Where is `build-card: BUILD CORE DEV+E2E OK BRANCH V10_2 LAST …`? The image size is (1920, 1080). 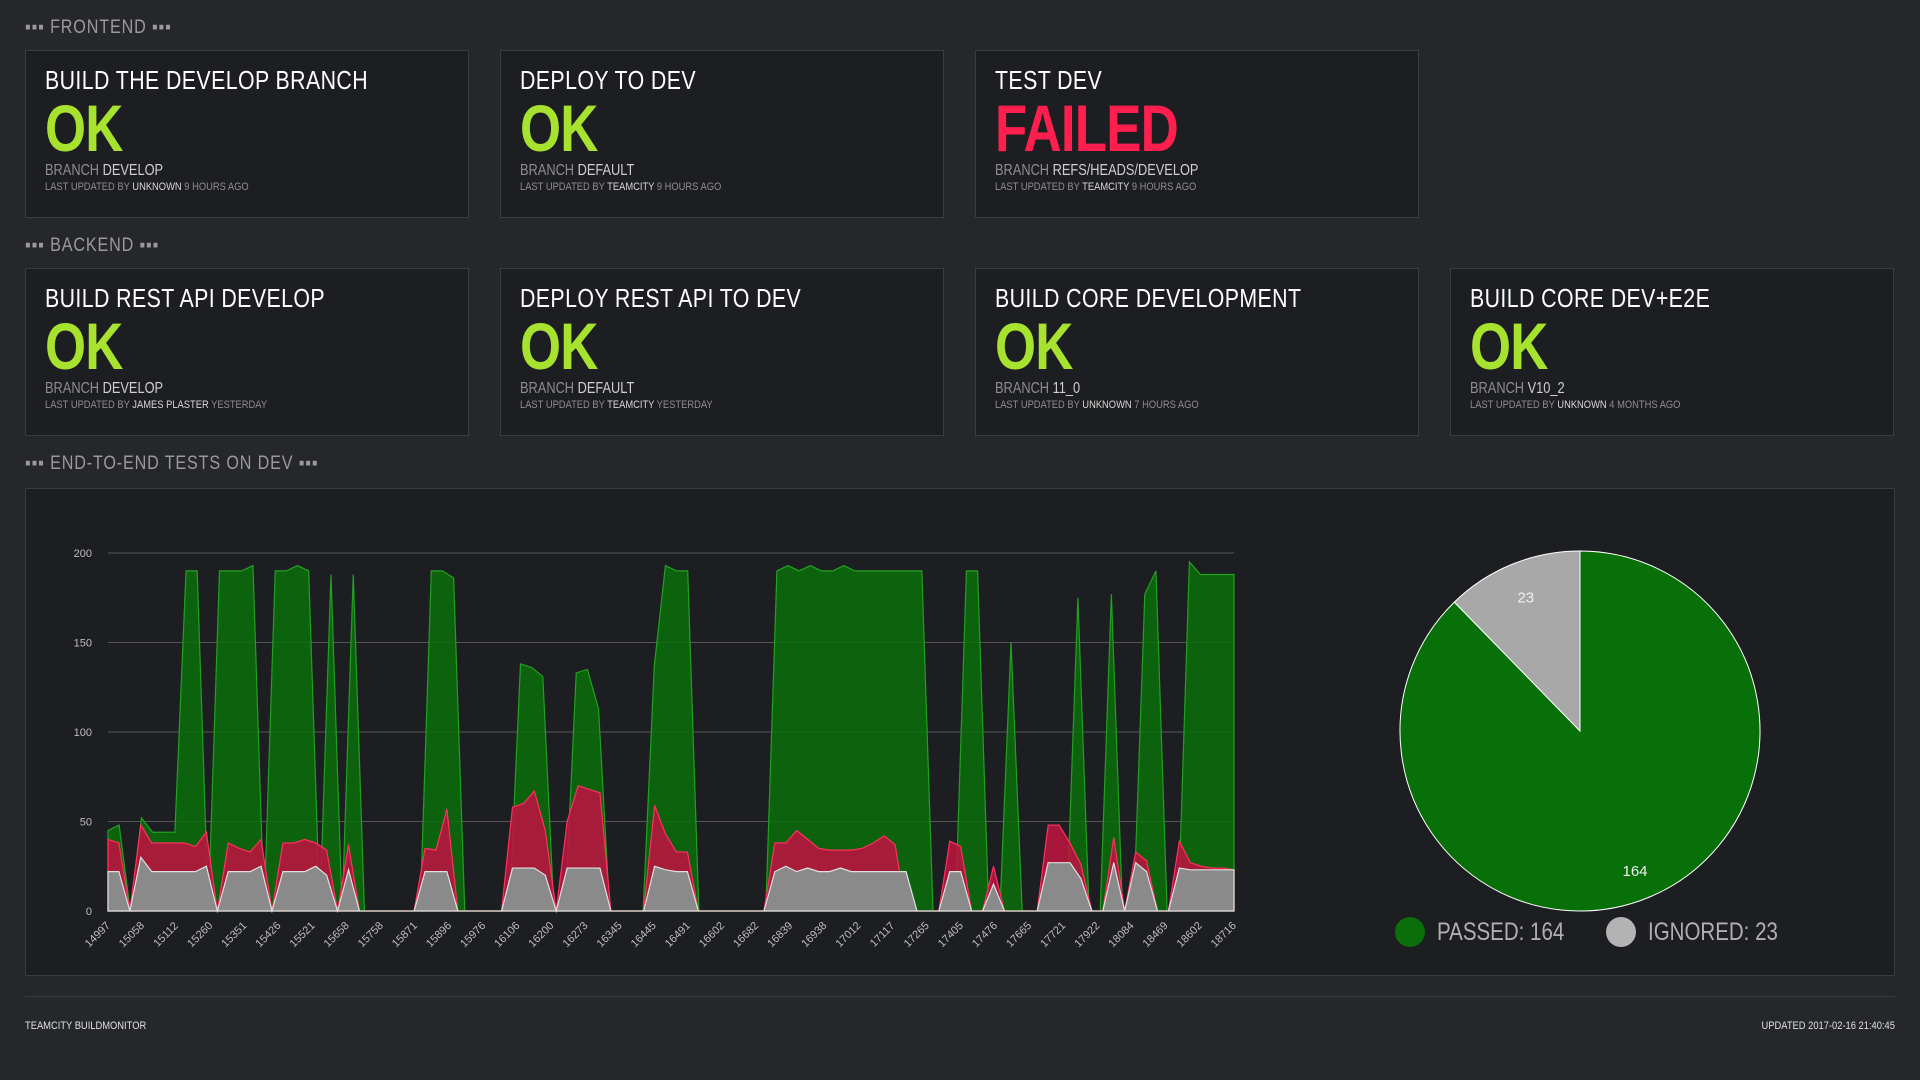 build-card: BUILD CORE DEV+E2E OK BRANCH V10_2 LAST … is located at coordinates (1672, 352).